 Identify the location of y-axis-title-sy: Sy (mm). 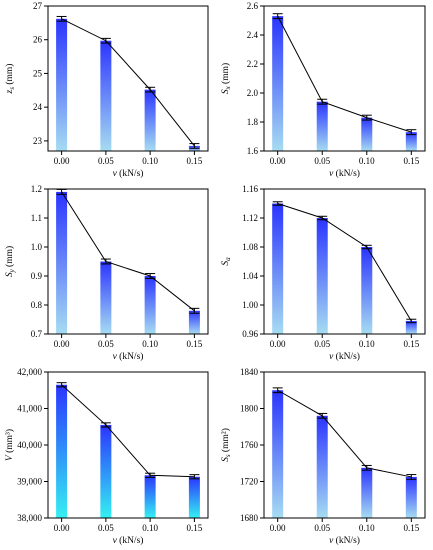
(10, 261).